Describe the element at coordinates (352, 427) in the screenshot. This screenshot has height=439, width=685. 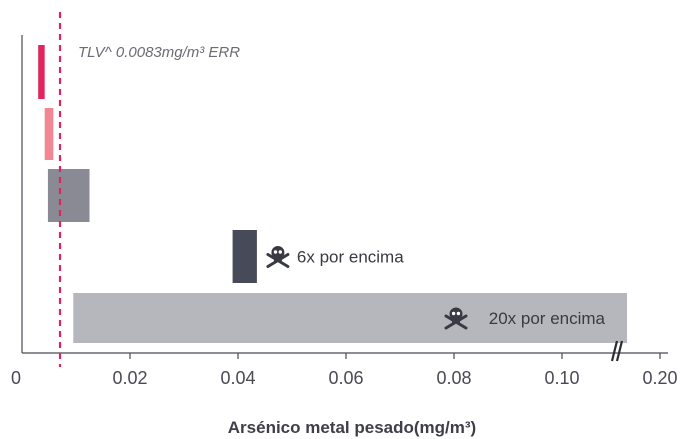
I see `x-axis-label: Arsénico metal pesado(mg/m³)` at that location.